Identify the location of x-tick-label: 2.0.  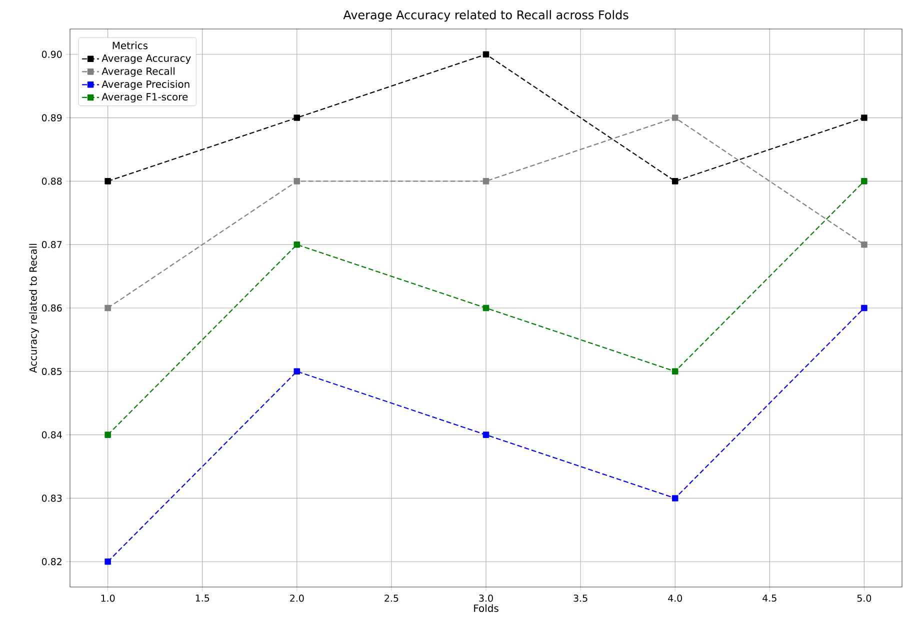
(297, 598).